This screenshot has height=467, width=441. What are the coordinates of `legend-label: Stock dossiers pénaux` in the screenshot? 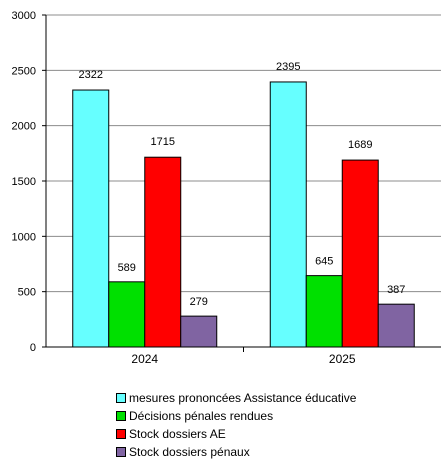 It's located at (189, 452).